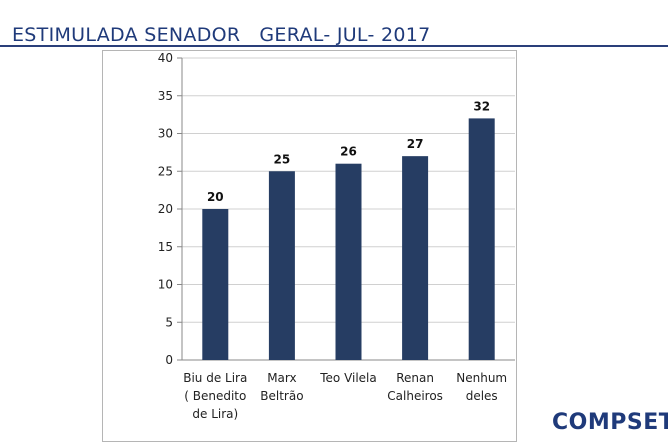  Describe the element at coordinates (415, 378) in the screenshot. I see `category-label: Renan` at that location.